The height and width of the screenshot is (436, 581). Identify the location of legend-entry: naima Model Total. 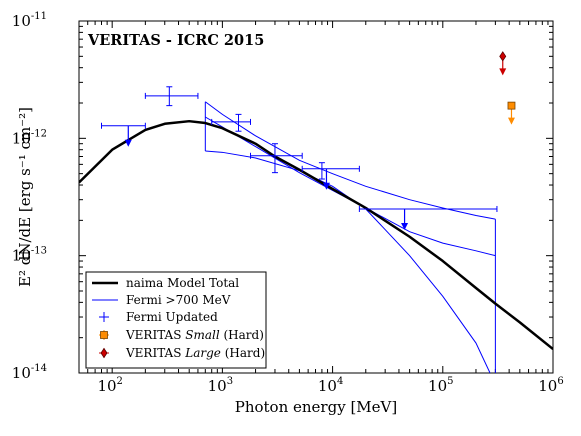
(165, 283).